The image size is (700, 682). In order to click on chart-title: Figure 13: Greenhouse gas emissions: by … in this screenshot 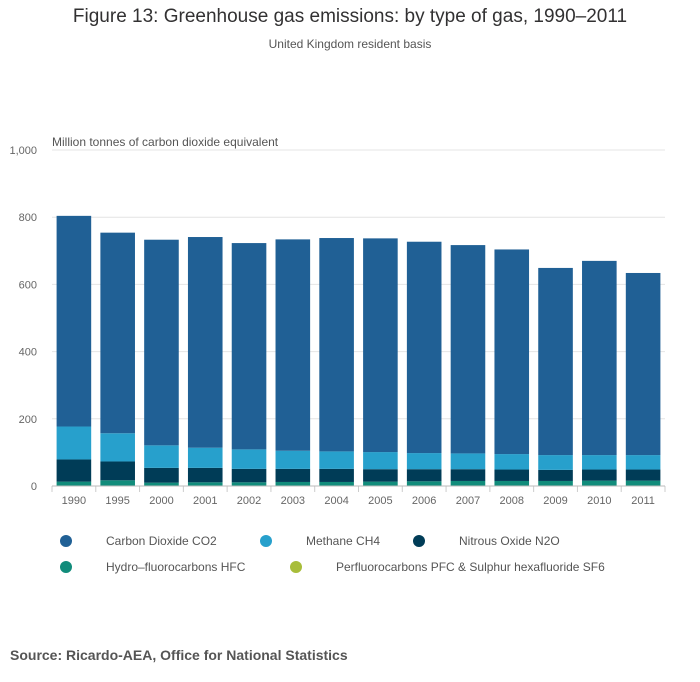, I will do `click(350, 16)`.